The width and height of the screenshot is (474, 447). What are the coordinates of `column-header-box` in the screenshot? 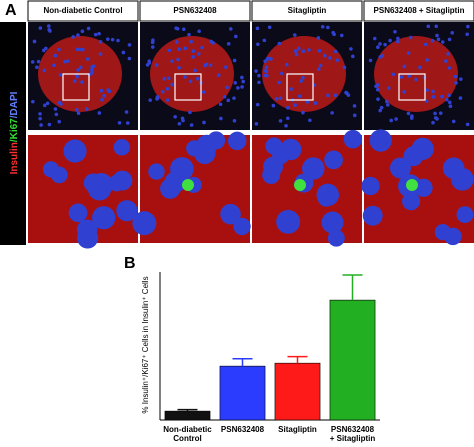 It's located at (83, 11).